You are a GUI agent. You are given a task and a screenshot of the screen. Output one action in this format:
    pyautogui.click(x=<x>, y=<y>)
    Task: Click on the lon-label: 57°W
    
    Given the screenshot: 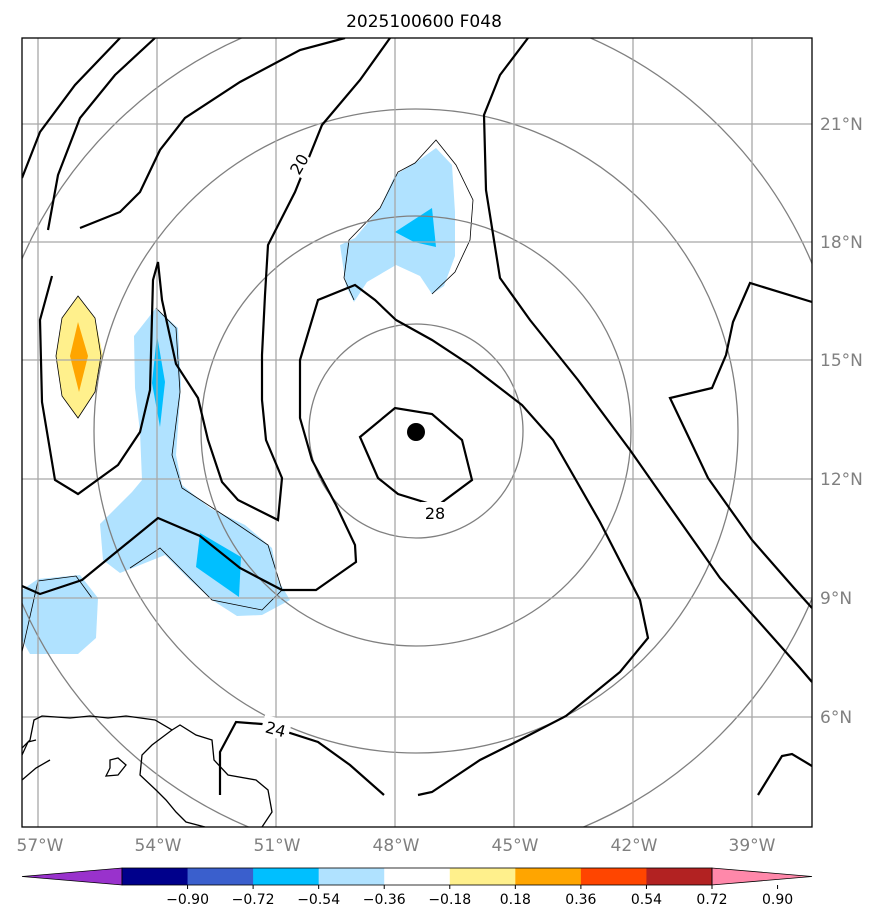 What is the action you would take?
    pyautogui.click(x=40, y=846)
    